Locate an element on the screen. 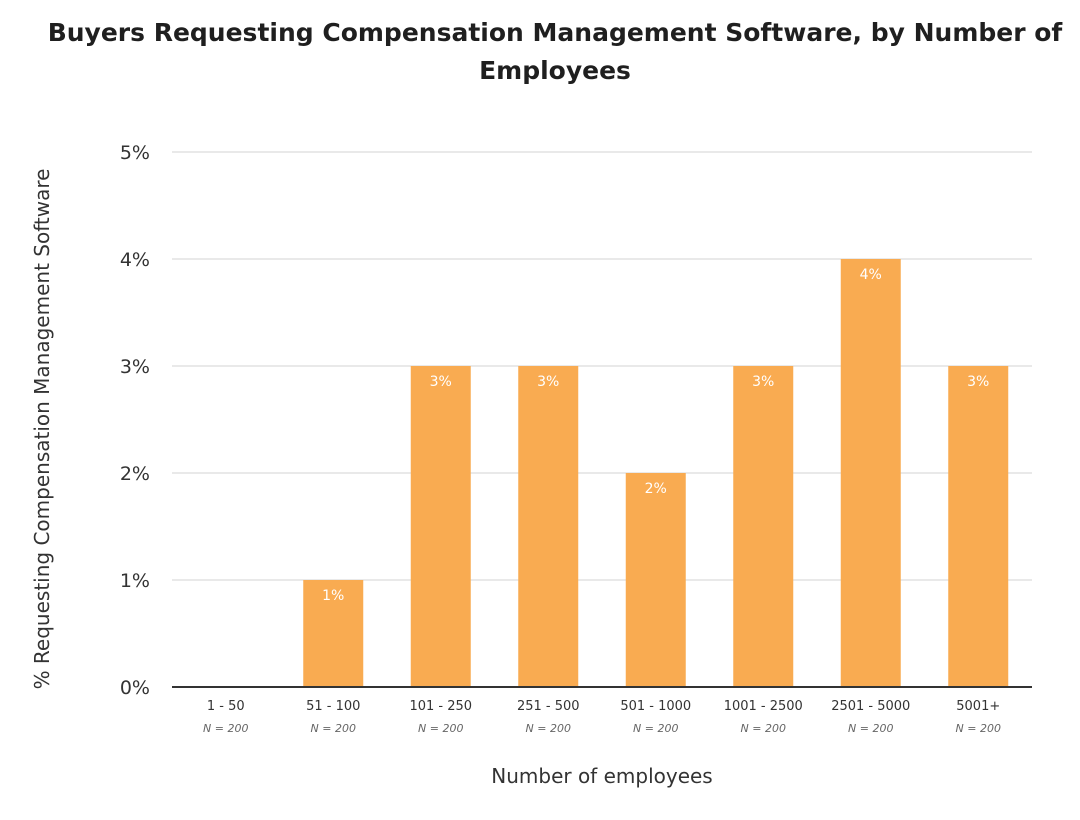  y-tick-label: 4% is located at coordinates (135, 260).